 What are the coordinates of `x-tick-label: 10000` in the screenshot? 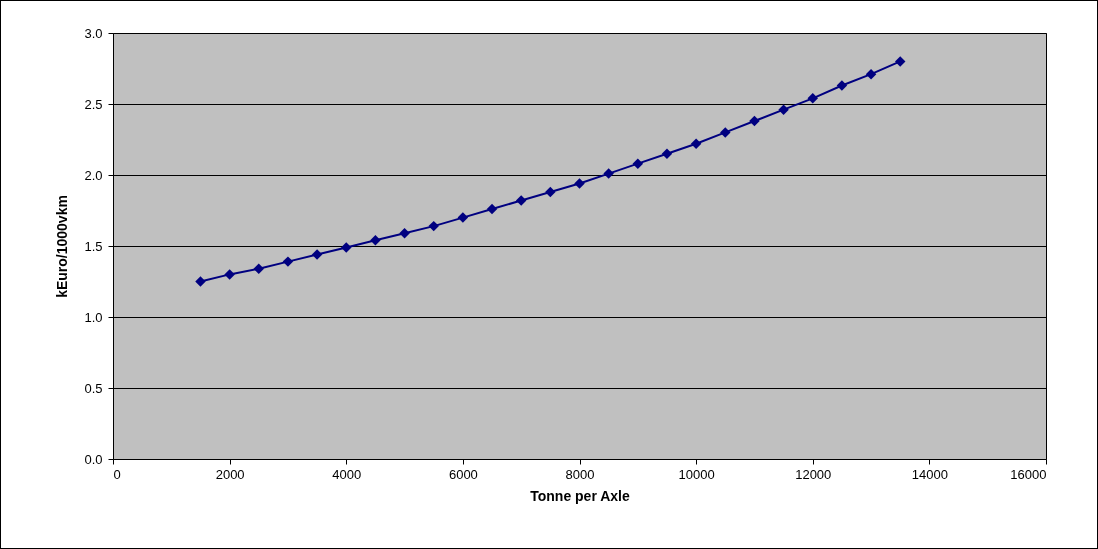 It's located at (696, 474).